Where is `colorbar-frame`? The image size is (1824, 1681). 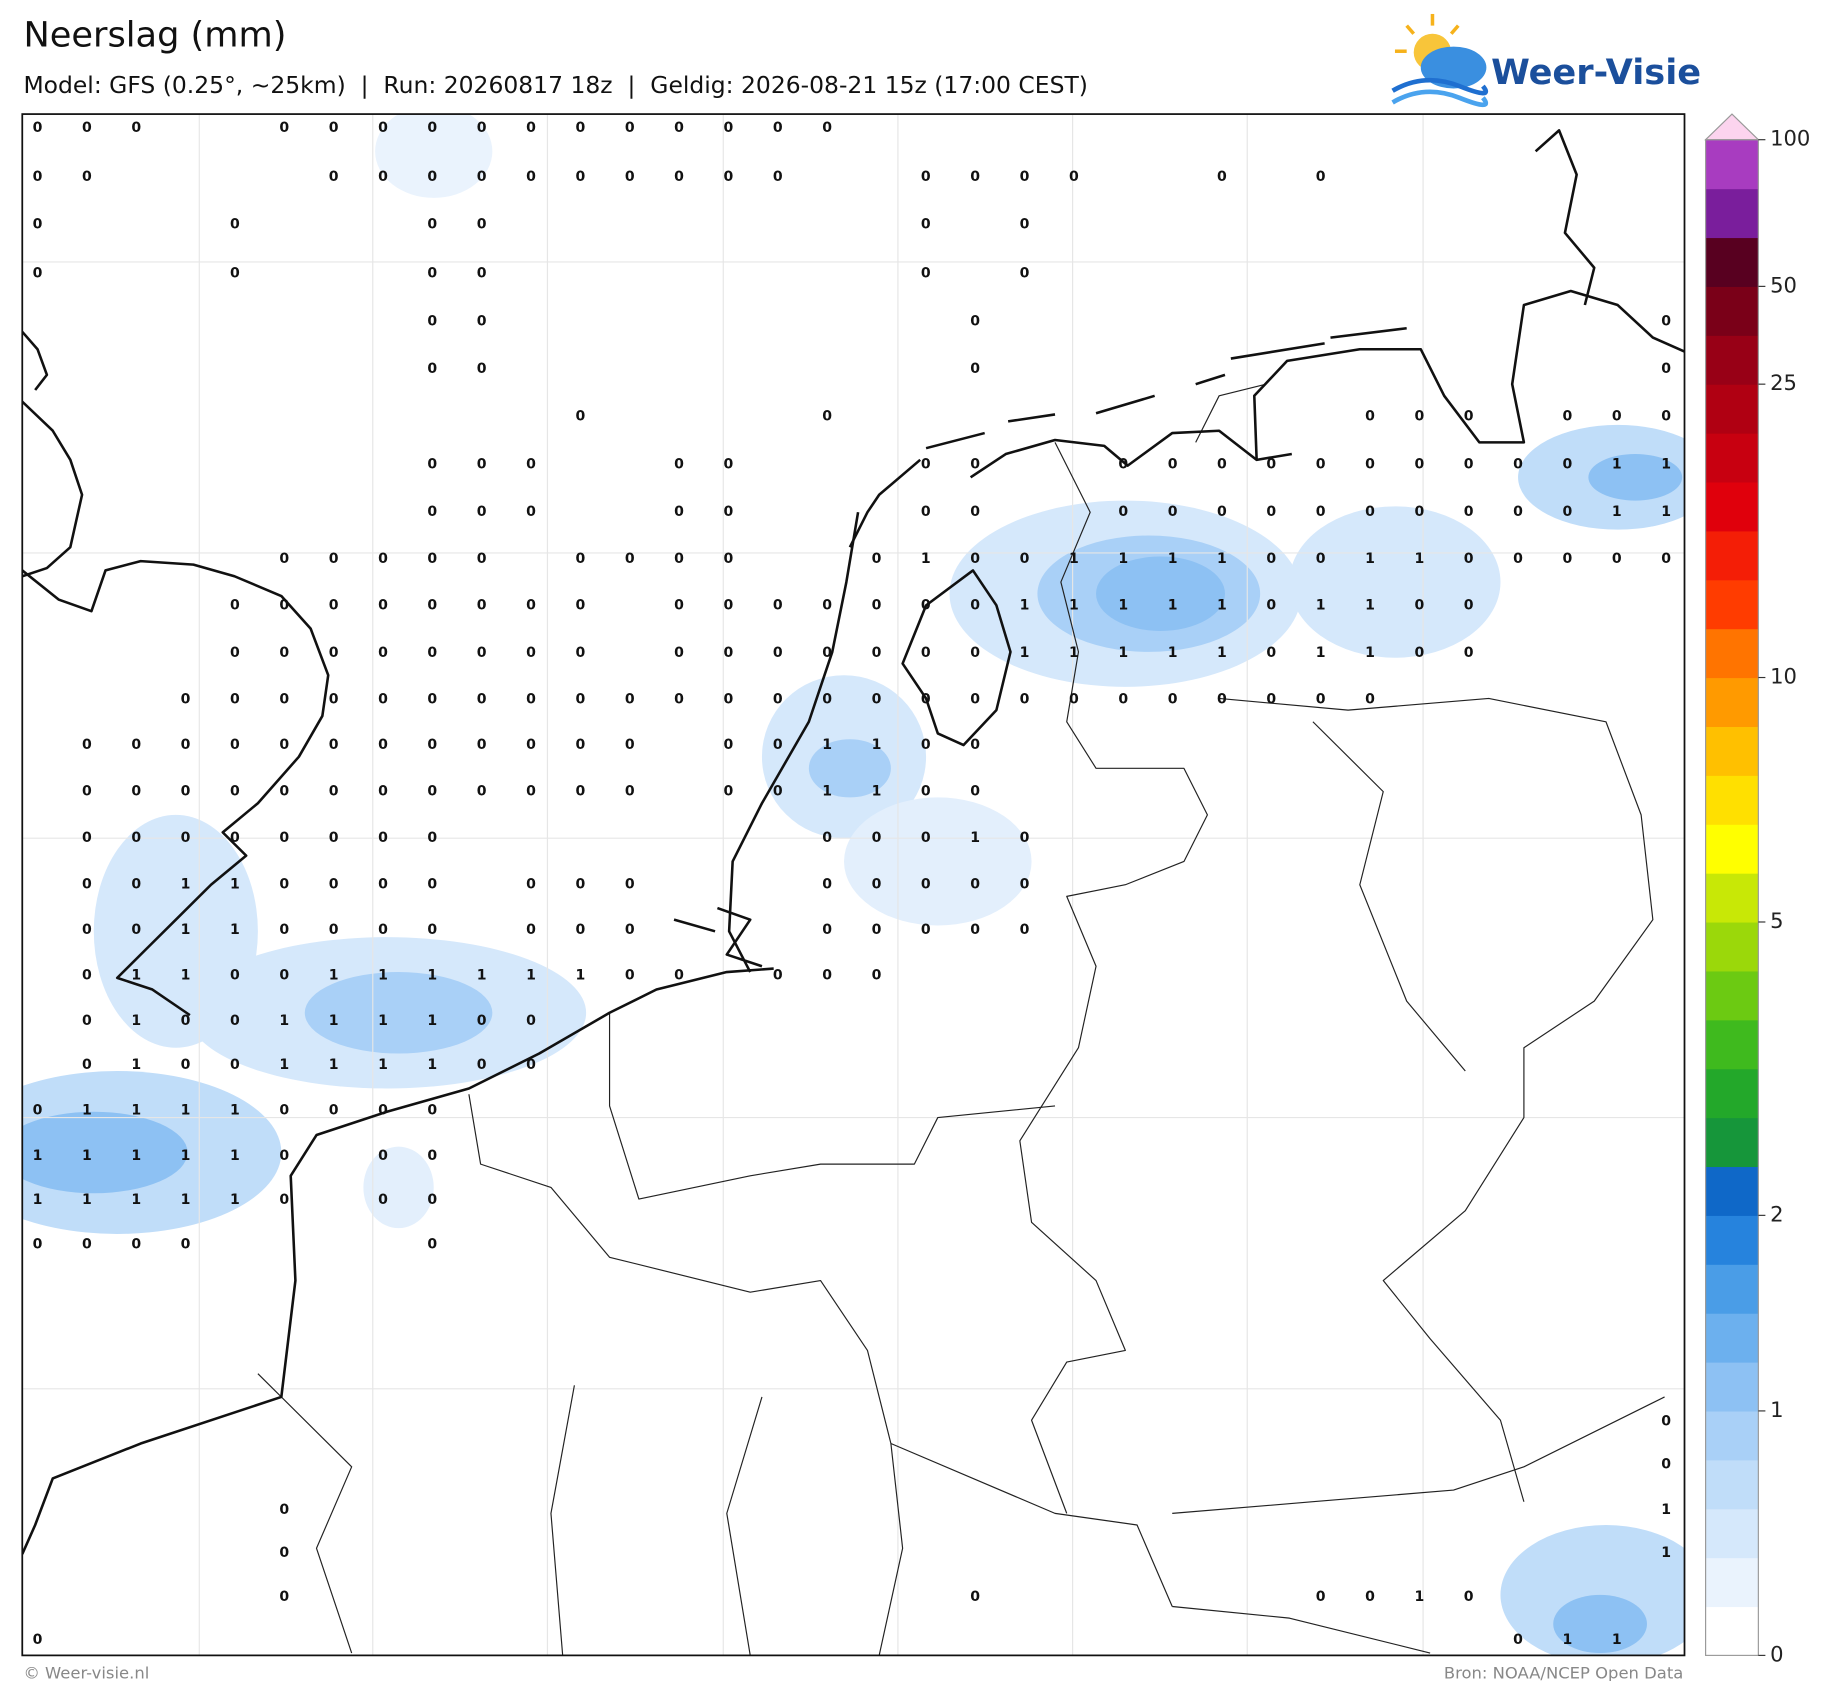 colorbar-frame is located at coordinates (1732, 897).